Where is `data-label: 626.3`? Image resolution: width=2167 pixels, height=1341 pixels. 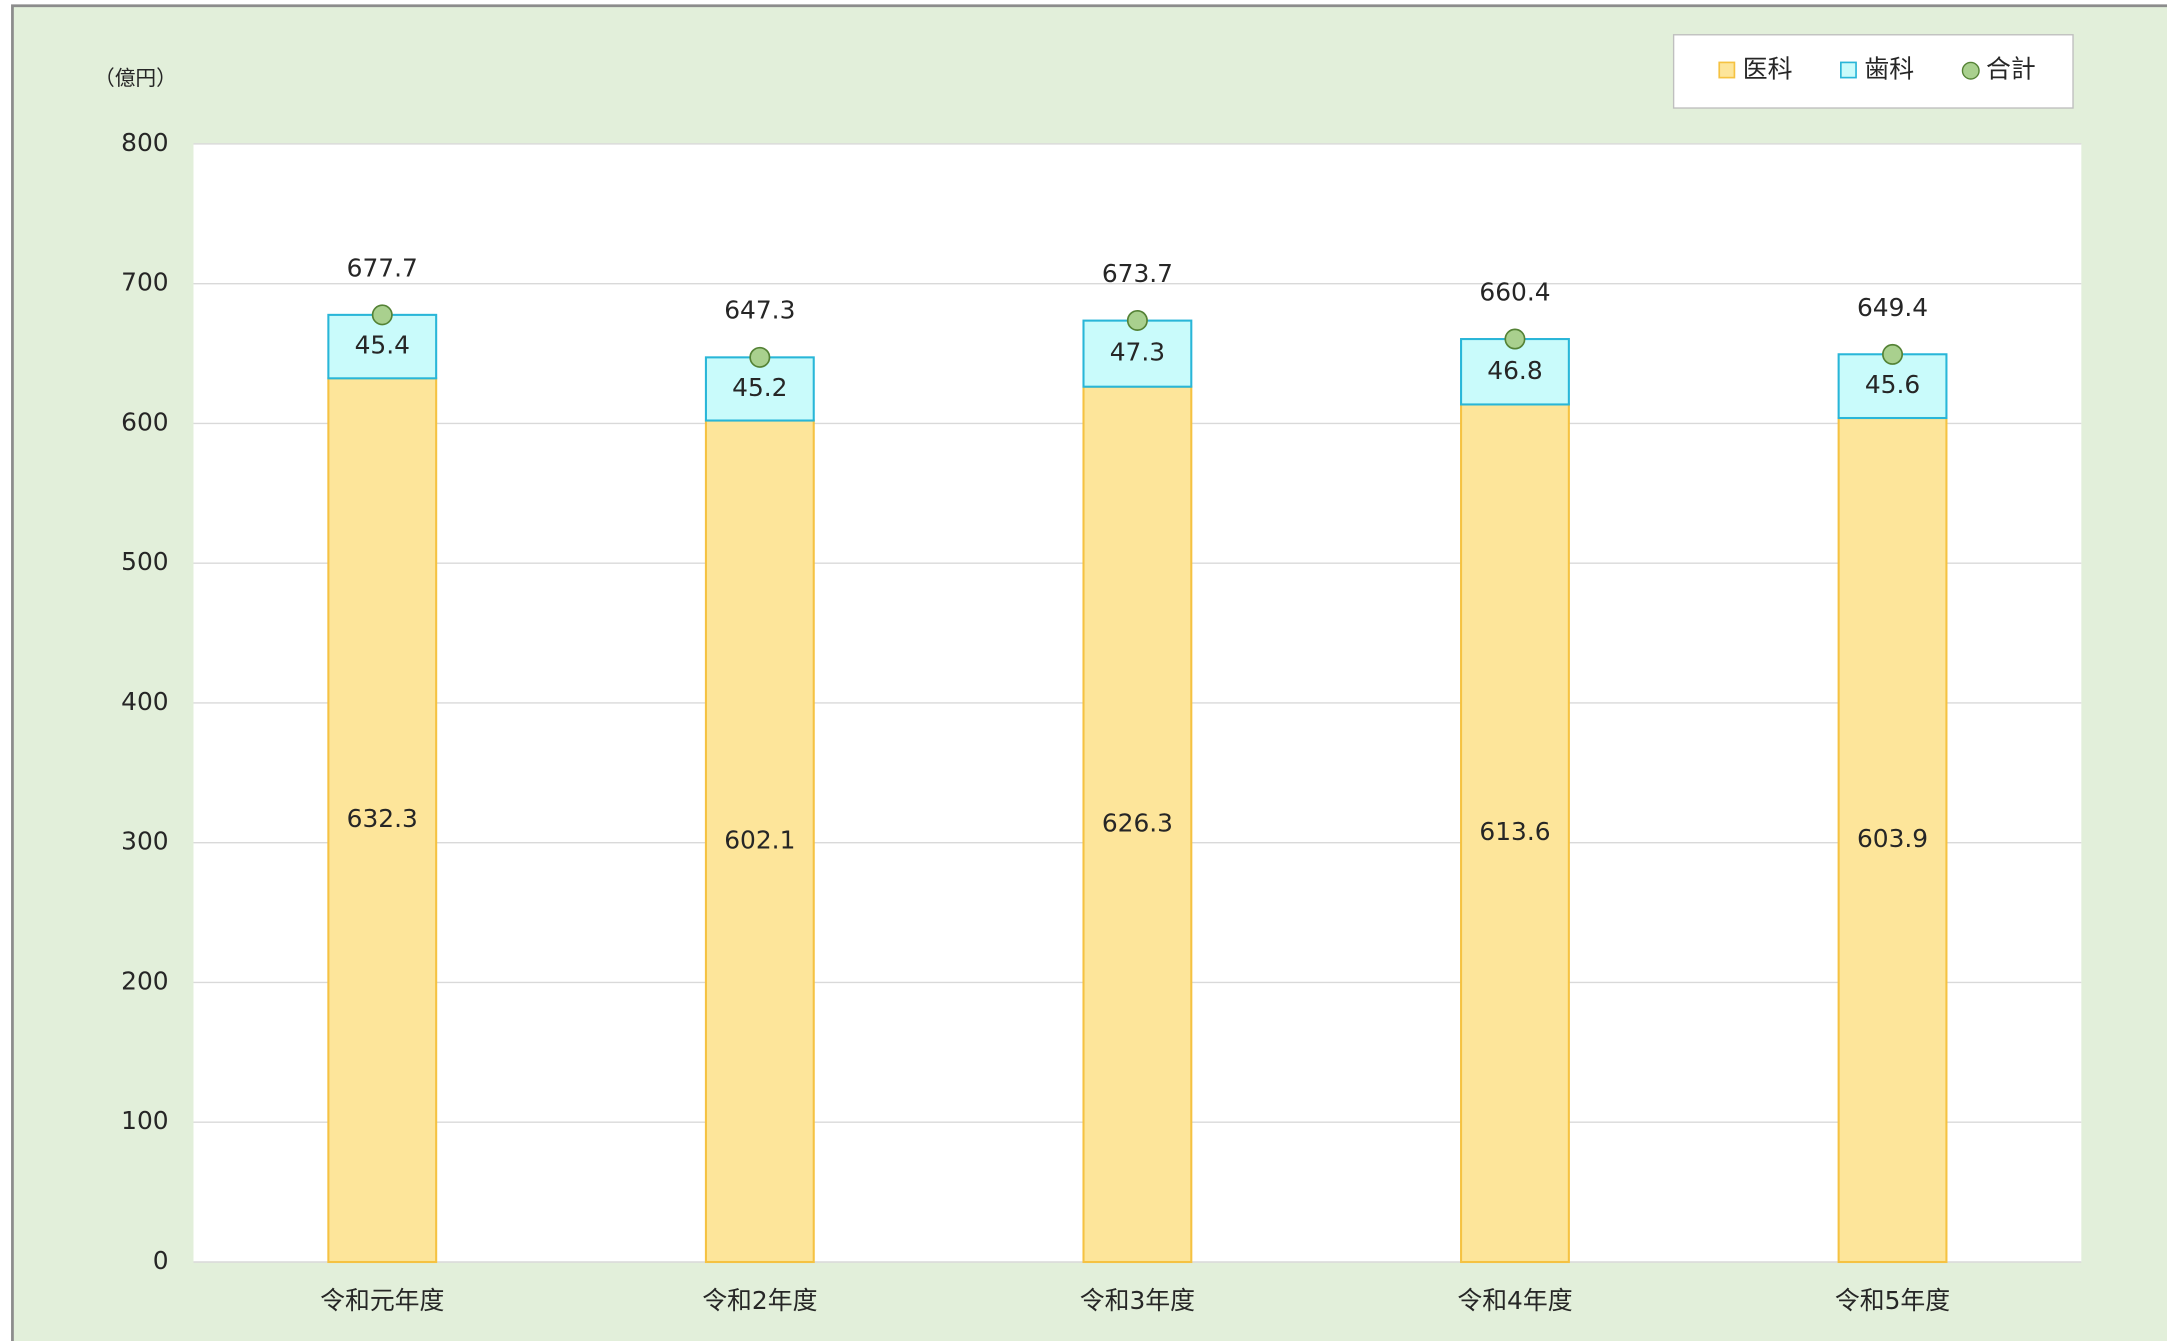
data-label: 626.3 is located at coordinates (1137, 822).